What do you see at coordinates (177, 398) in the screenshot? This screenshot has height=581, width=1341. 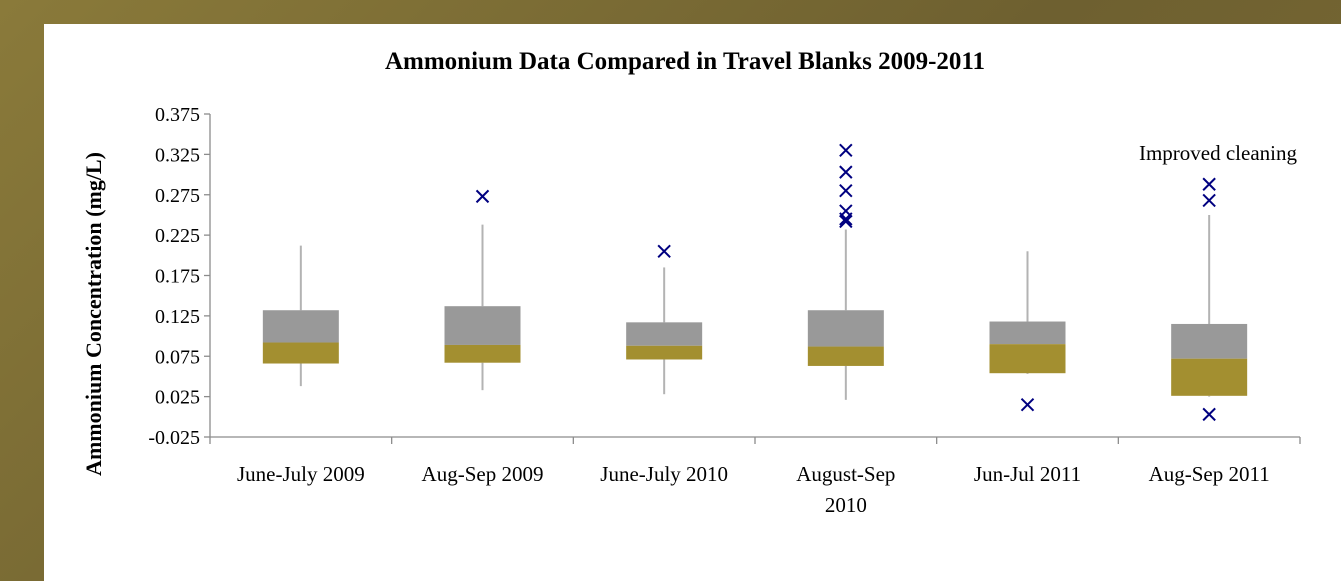 I see `y-tick-label: 0.025` at bounding box center [177, 398].